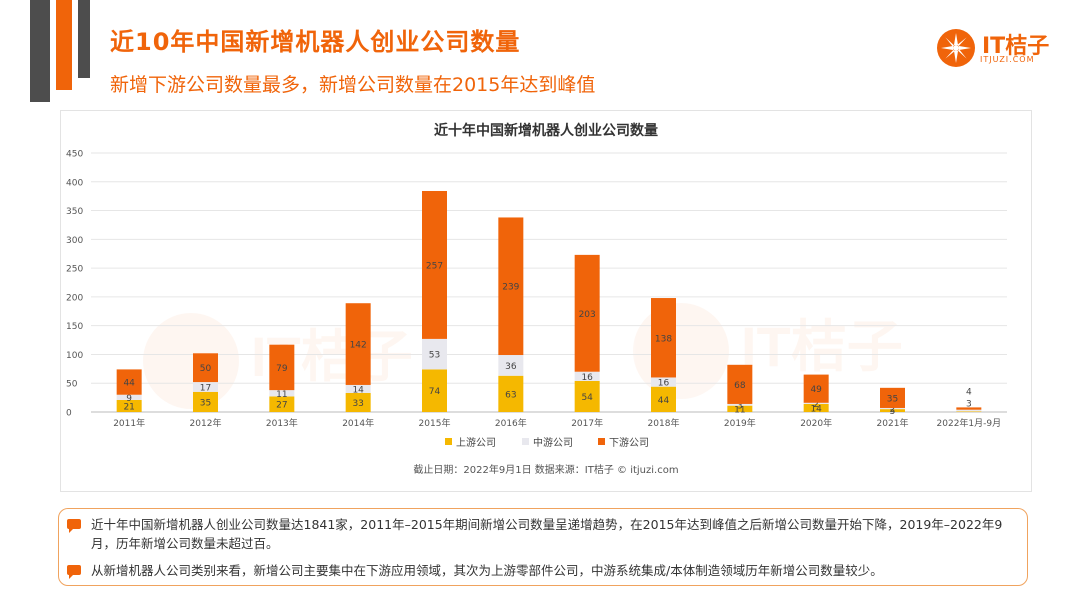 This screenshot has width=1080, height=608. Describe the element at coordinates (74, 183) in the screenshot. I see `y-tick-label: 400` at that location.